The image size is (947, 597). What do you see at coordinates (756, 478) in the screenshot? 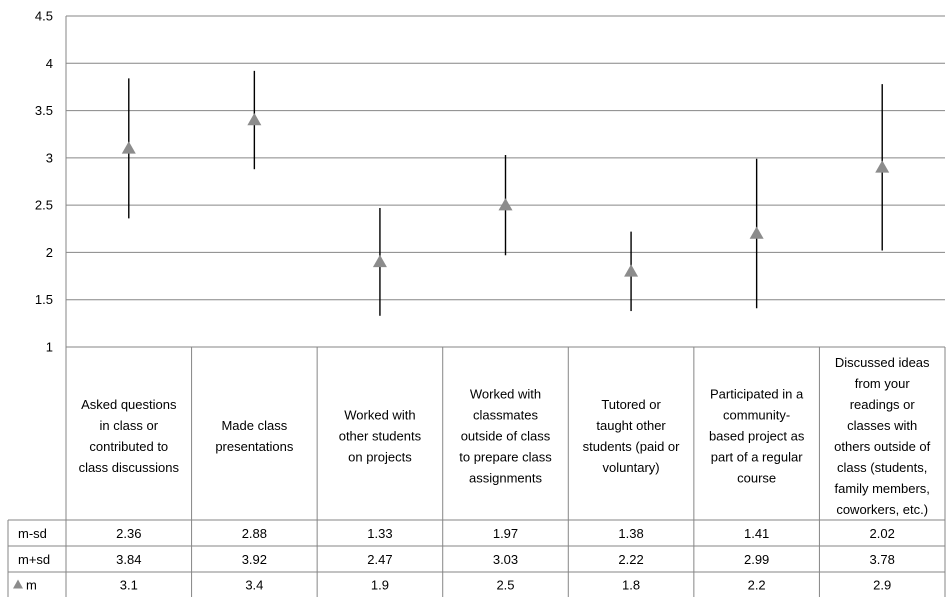
I see `category-label-line: course` at bounding box center [756, 478].